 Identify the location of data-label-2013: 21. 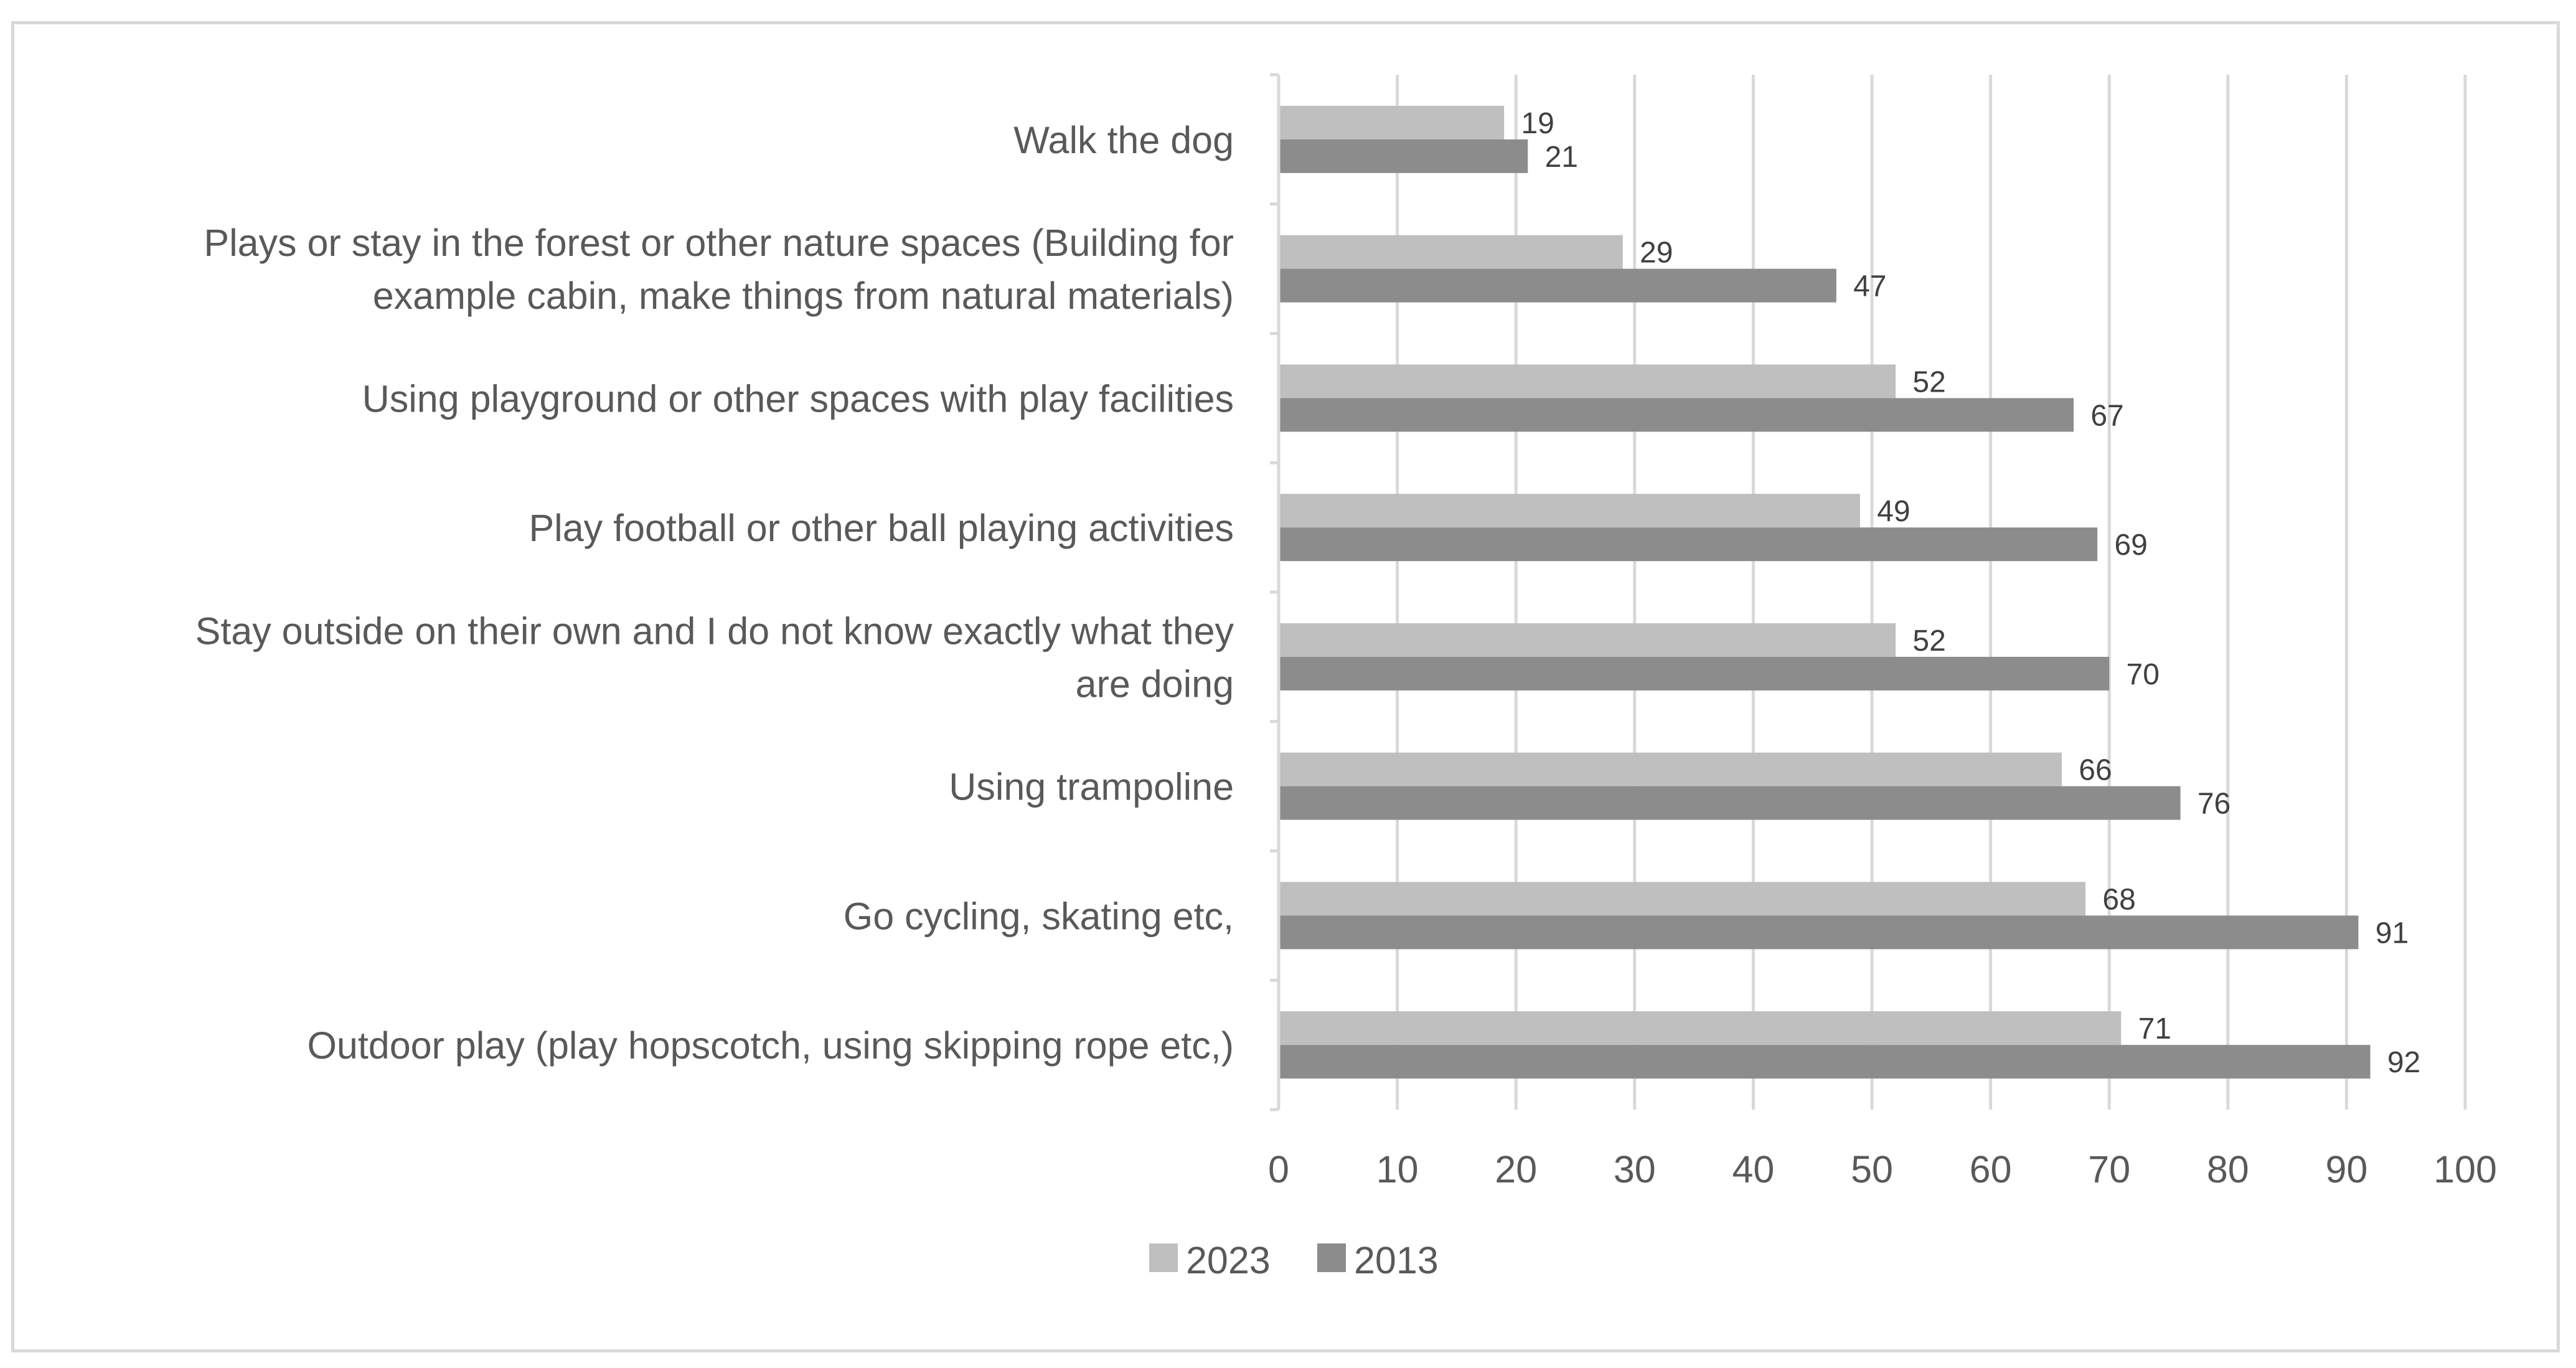
(1561, 157).